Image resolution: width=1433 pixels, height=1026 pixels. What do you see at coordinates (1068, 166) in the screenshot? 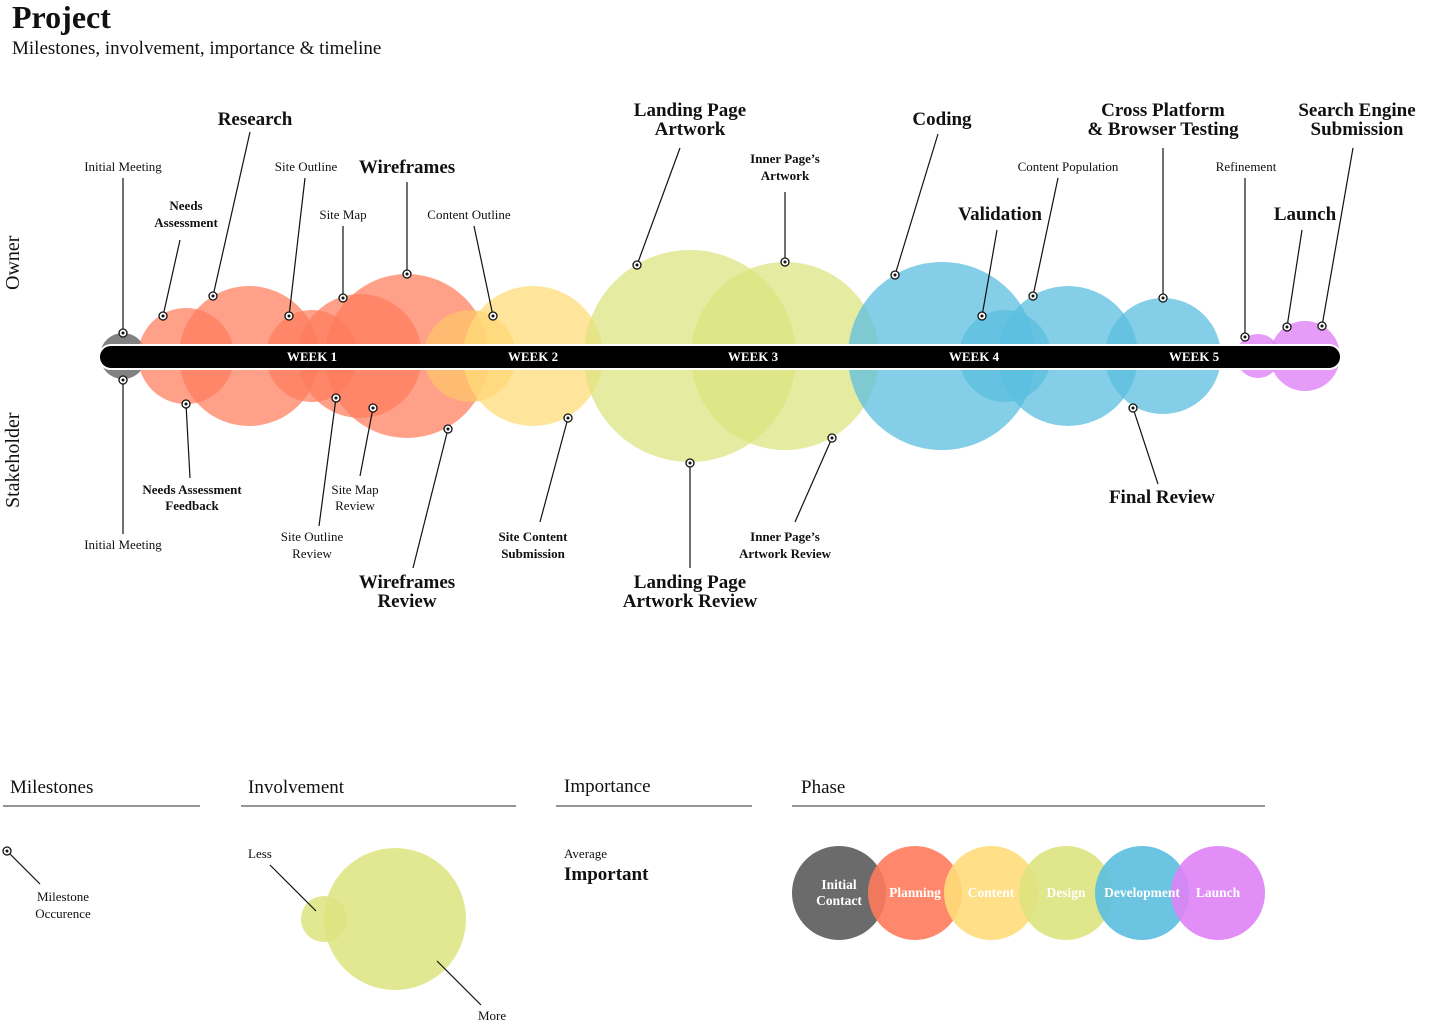
I see `label-content-population: Content Population` at bounding box center [1068, 166].